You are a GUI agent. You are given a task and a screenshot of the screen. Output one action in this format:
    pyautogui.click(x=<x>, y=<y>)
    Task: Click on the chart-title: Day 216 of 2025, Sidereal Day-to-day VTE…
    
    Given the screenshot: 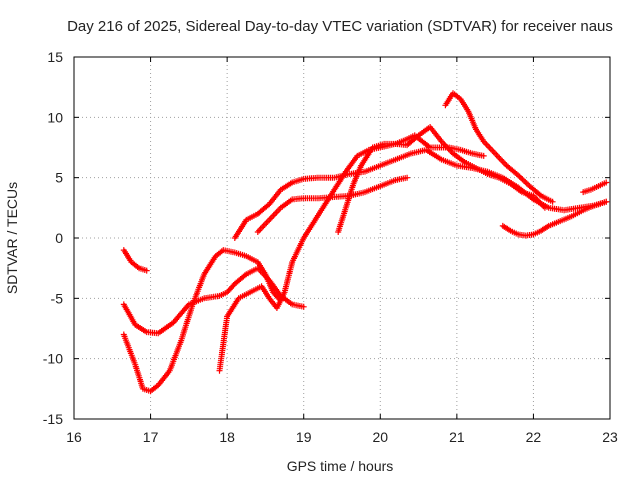 What is the action you would take?
    pyautogui.click(x=340, y=26)
    